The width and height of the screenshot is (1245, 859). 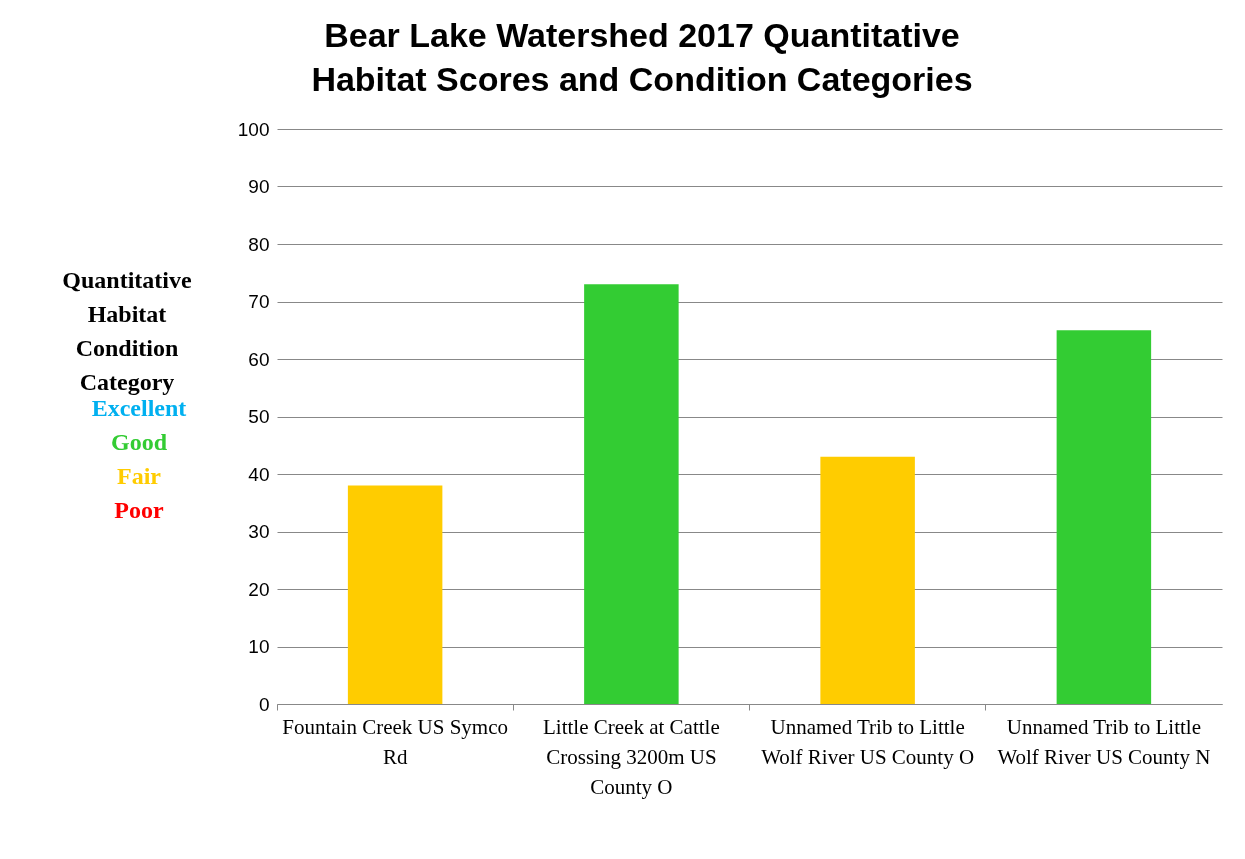 What do you see at coordinates (259, 301) in the screenshot?
I see `y-tick-label: 70` at bounding box center [259, 301].